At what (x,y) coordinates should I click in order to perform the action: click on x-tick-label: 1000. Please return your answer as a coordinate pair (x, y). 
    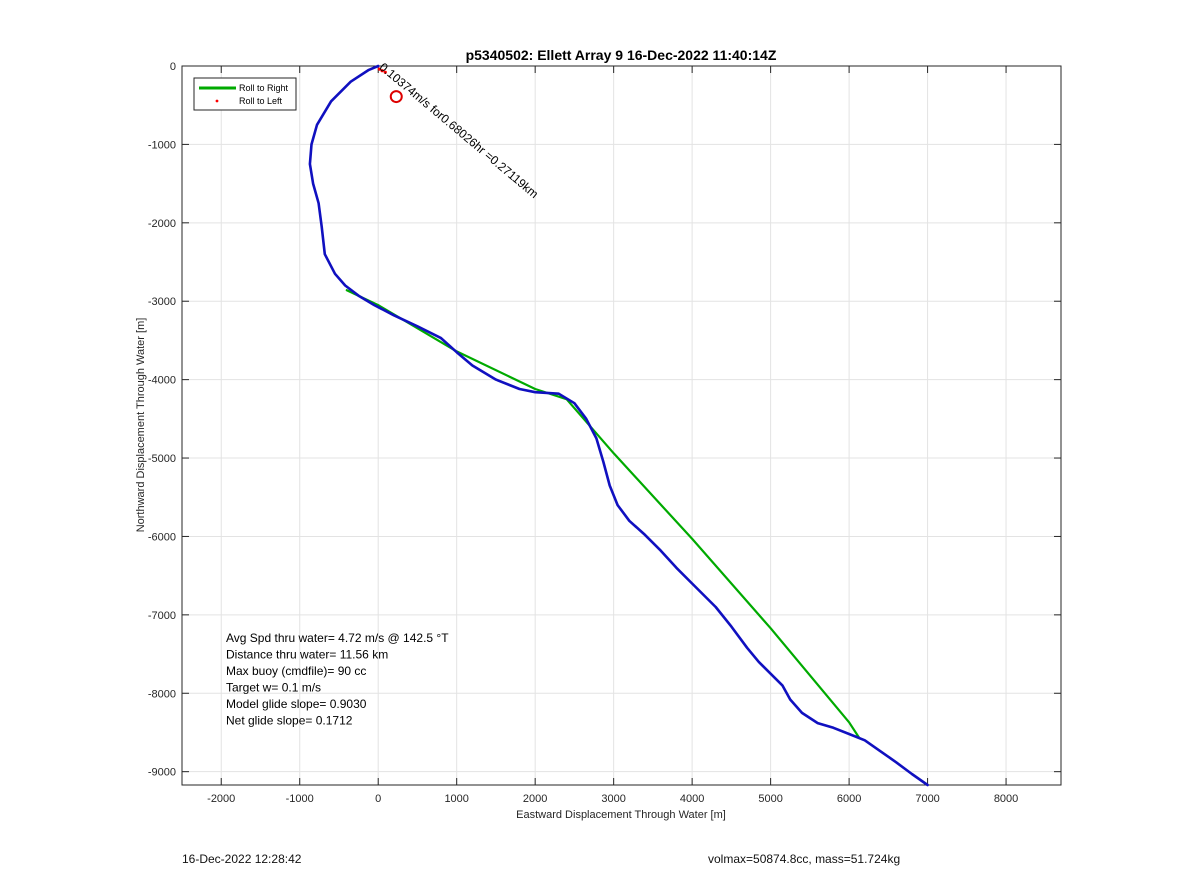
    Looking at the image, I should click on (456, 799).